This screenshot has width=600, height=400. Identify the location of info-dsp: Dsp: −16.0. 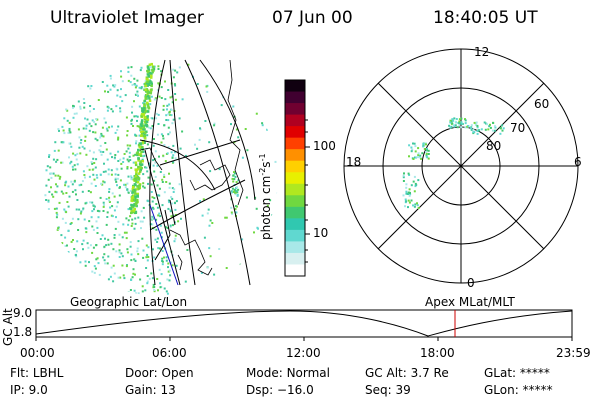
(280, 390).